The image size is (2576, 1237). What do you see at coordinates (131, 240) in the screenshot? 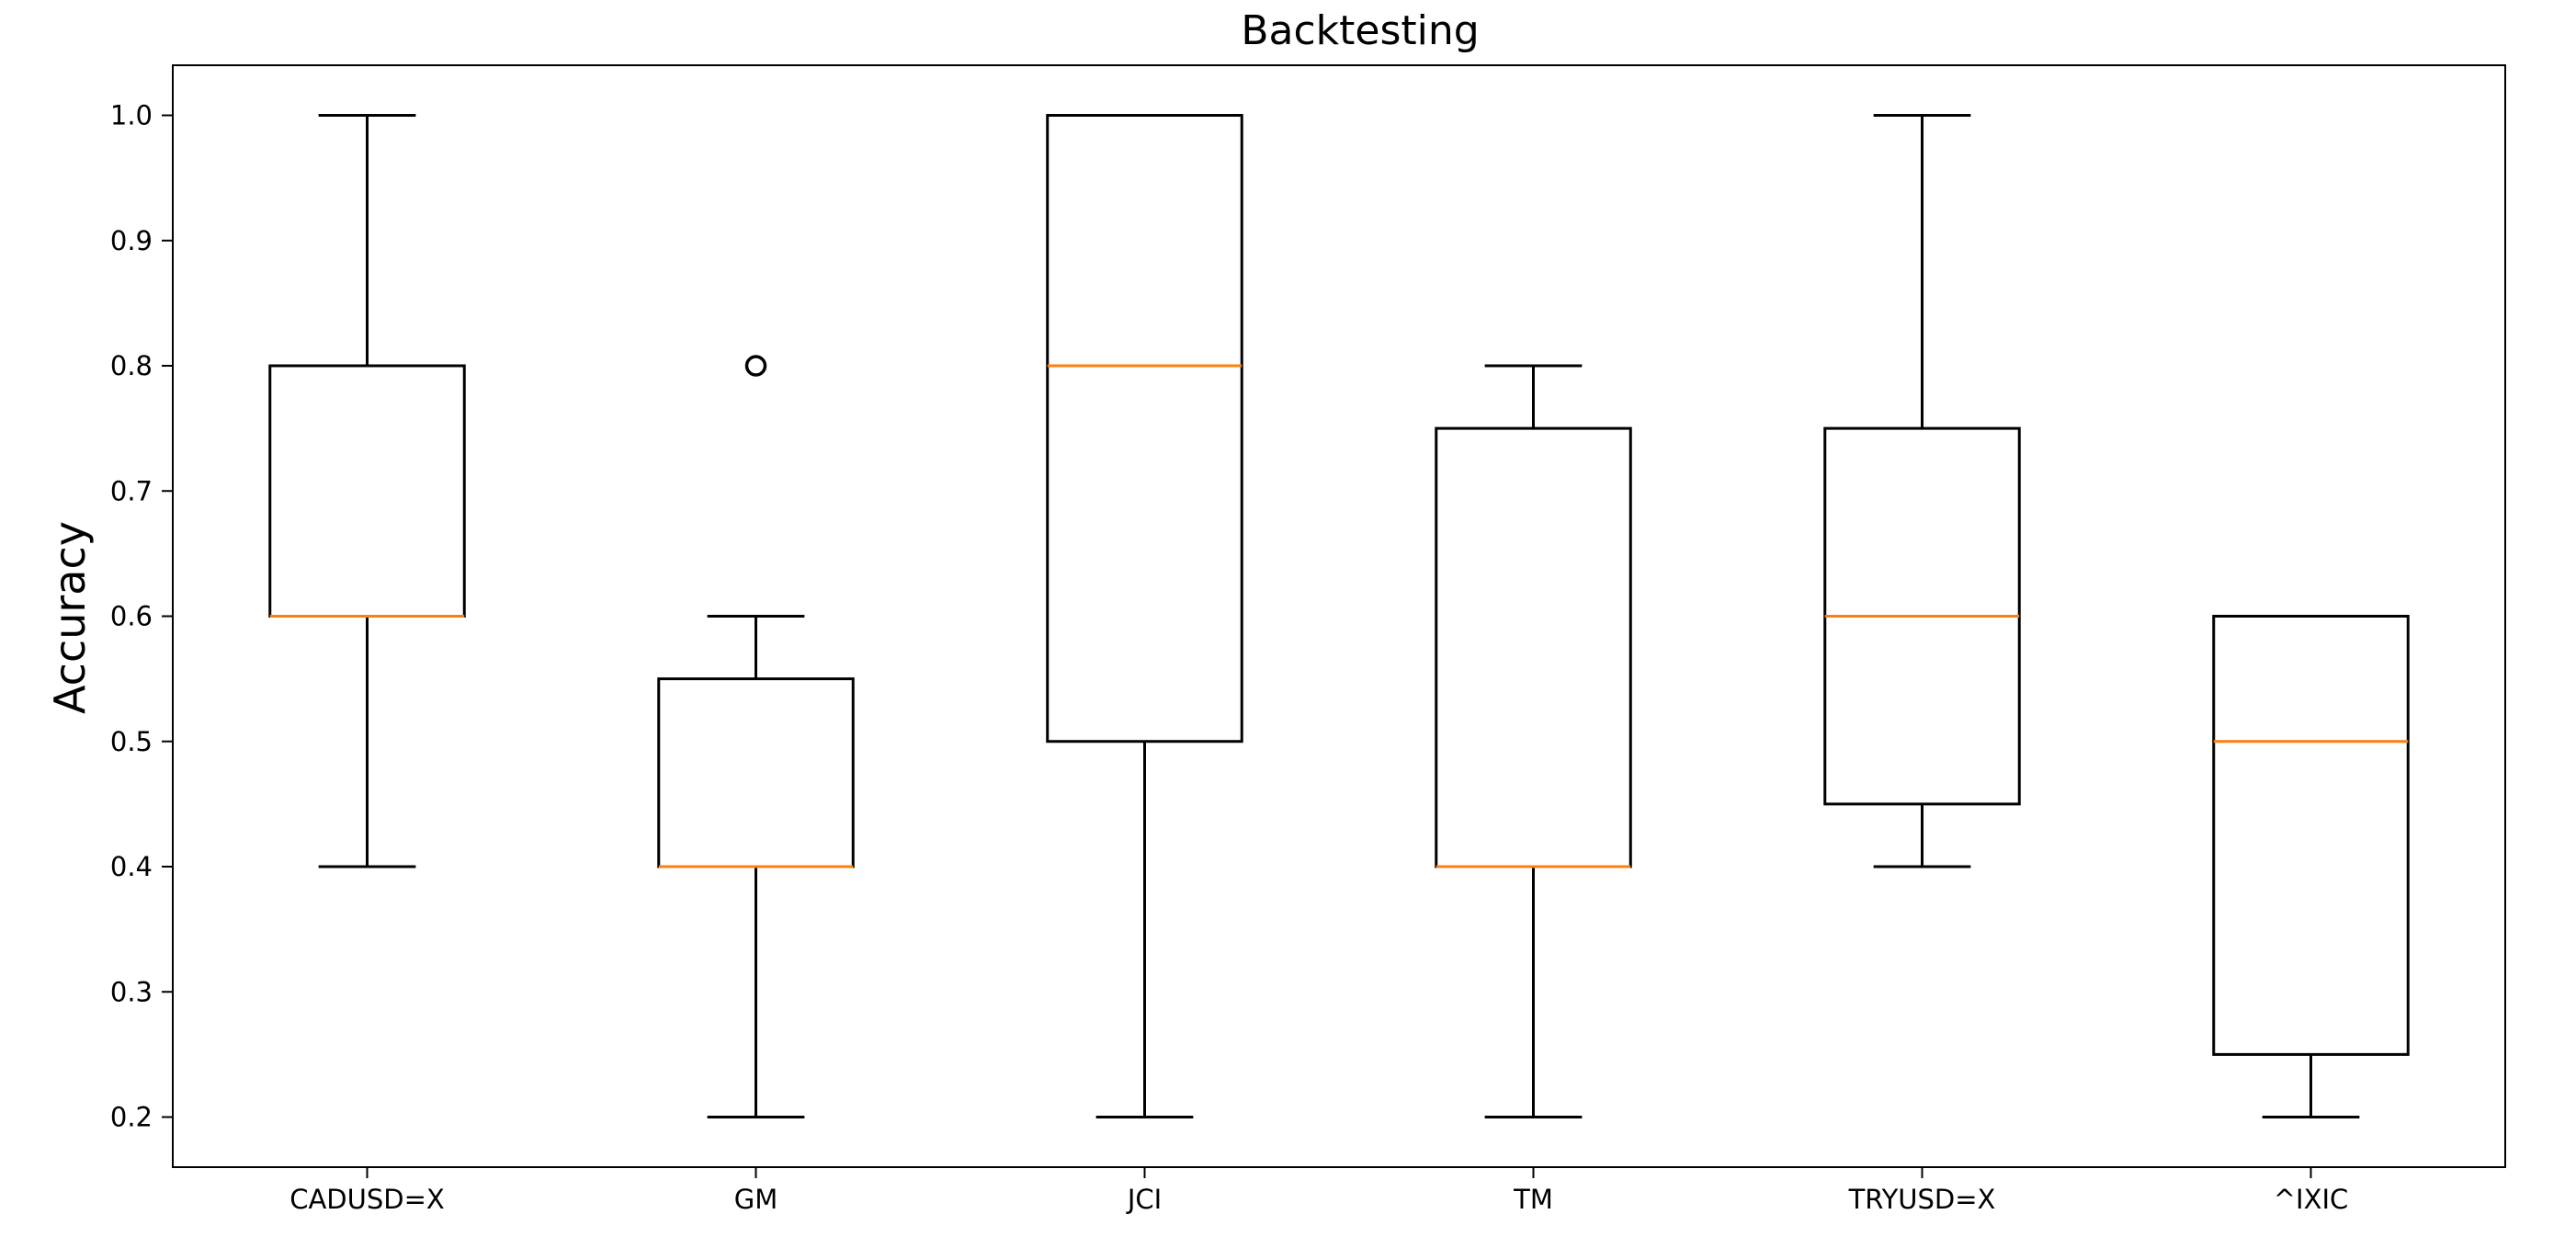
I see `y-tick-label: 0.9` at bounding box center [131, 240].